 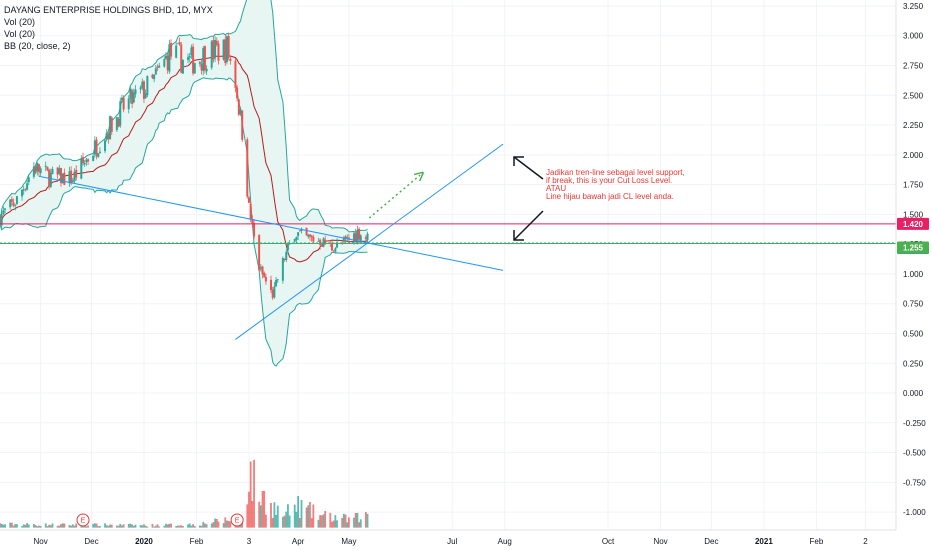 What do you see at coordinates (609, 180) in the screenshot?
I see `annotation-line-2: if break, this is your Cut Loss Level.` at bounding box center [609, 180].